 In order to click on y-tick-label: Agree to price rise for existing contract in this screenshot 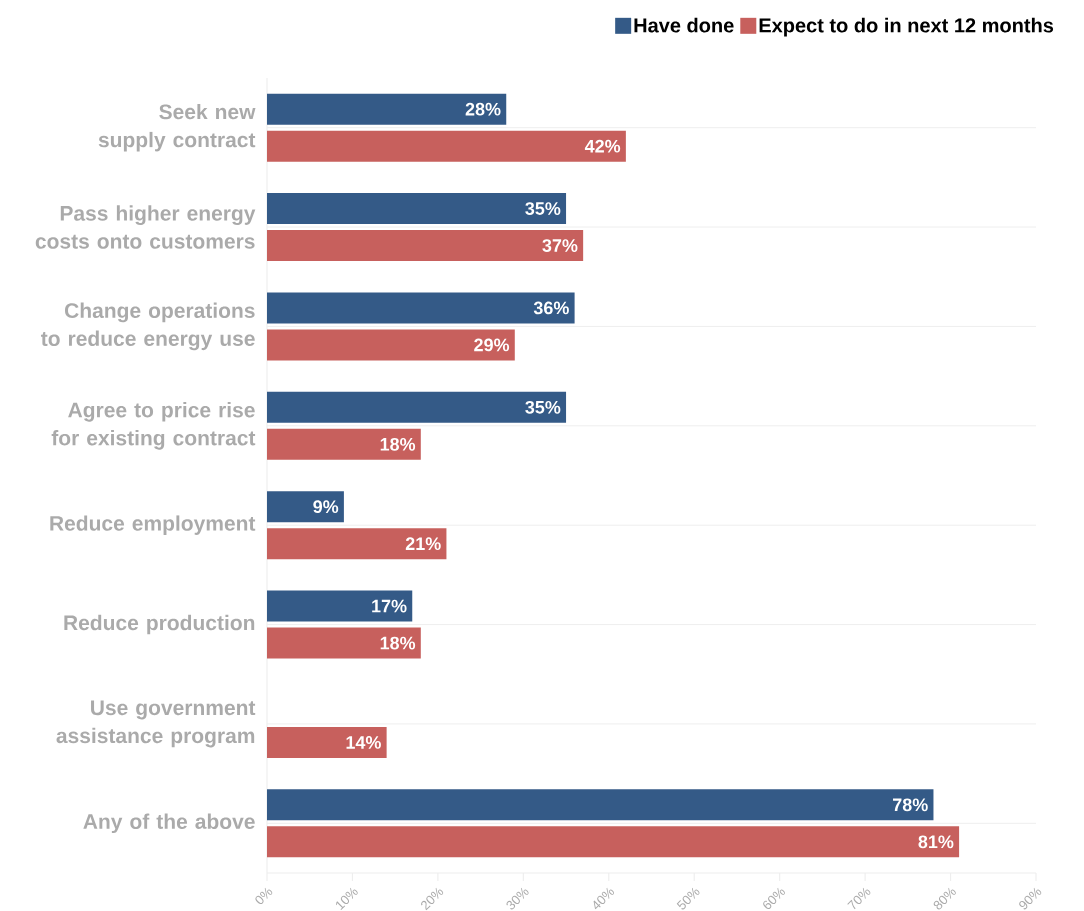, I will do `click(153, 425)`.